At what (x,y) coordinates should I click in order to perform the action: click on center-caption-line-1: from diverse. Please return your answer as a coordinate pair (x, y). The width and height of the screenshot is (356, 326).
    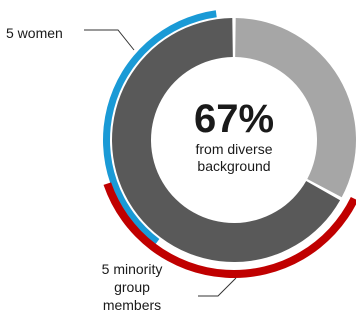
    Looking at the image, I should click on (233, 149).